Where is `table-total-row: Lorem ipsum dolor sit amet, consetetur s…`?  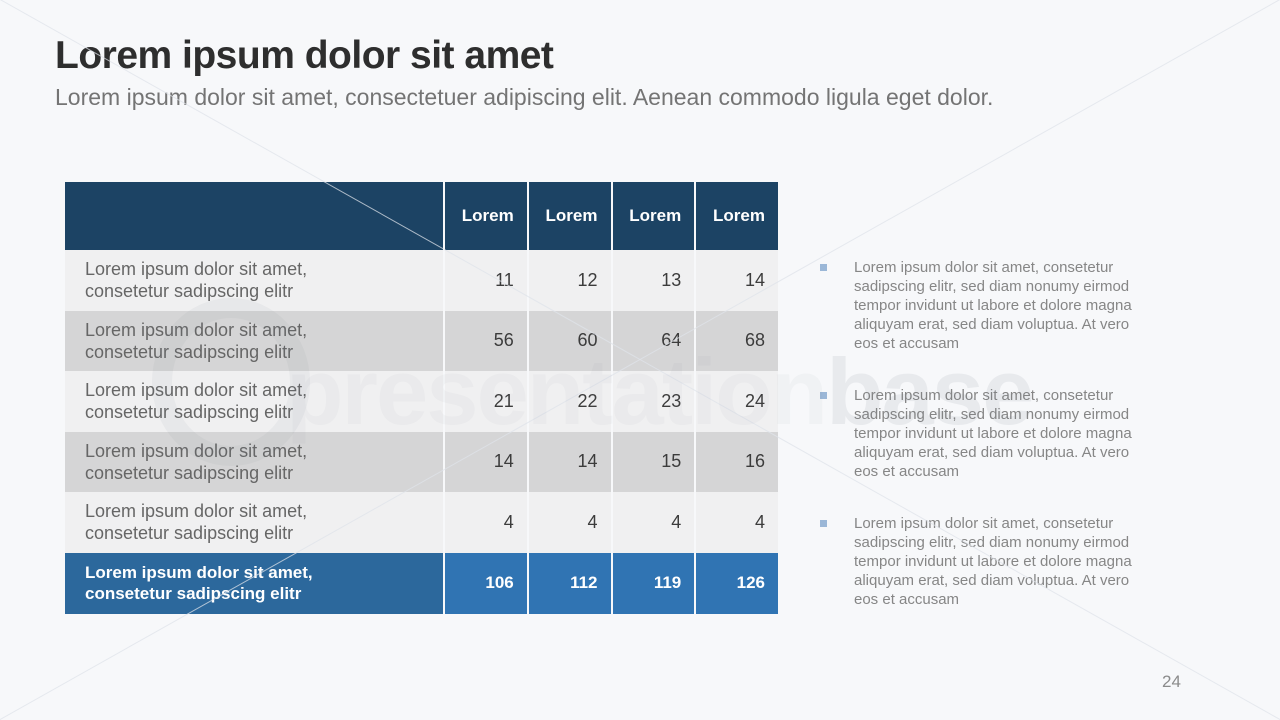
table-total-row: Lorem ipsum dolor sit amet, consetetur s… is located at coordinates (421, 583).